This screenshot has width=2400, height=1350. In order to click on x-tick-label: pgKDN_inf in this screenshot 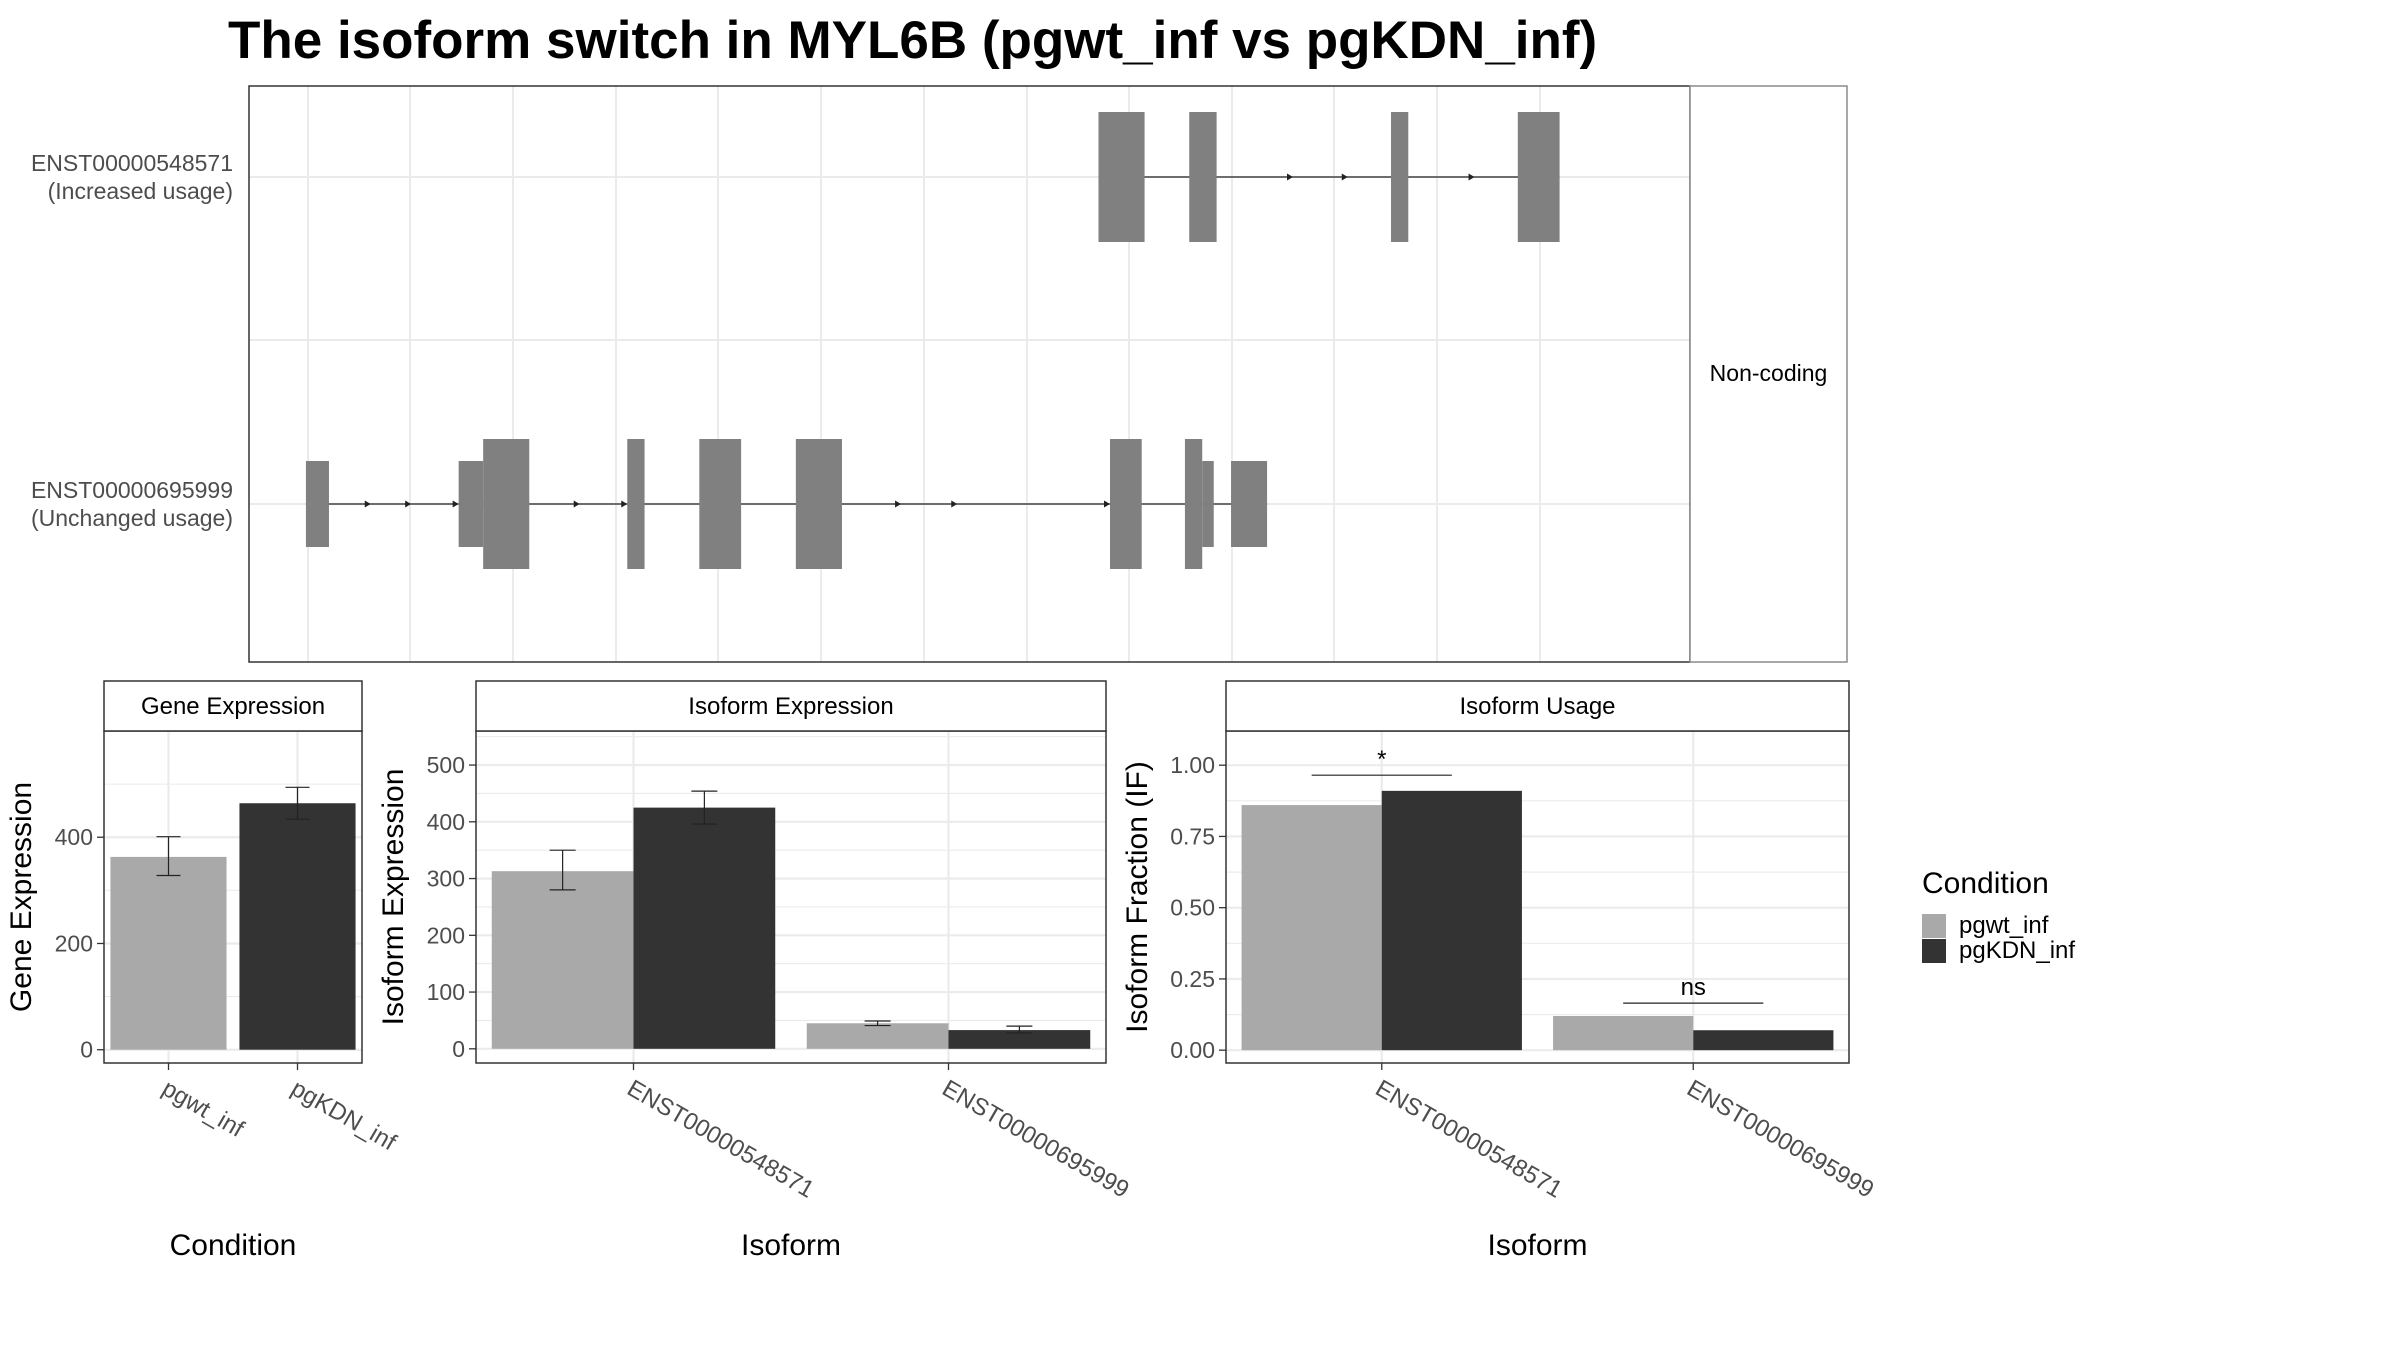, I will do `click(344, 1116)`.